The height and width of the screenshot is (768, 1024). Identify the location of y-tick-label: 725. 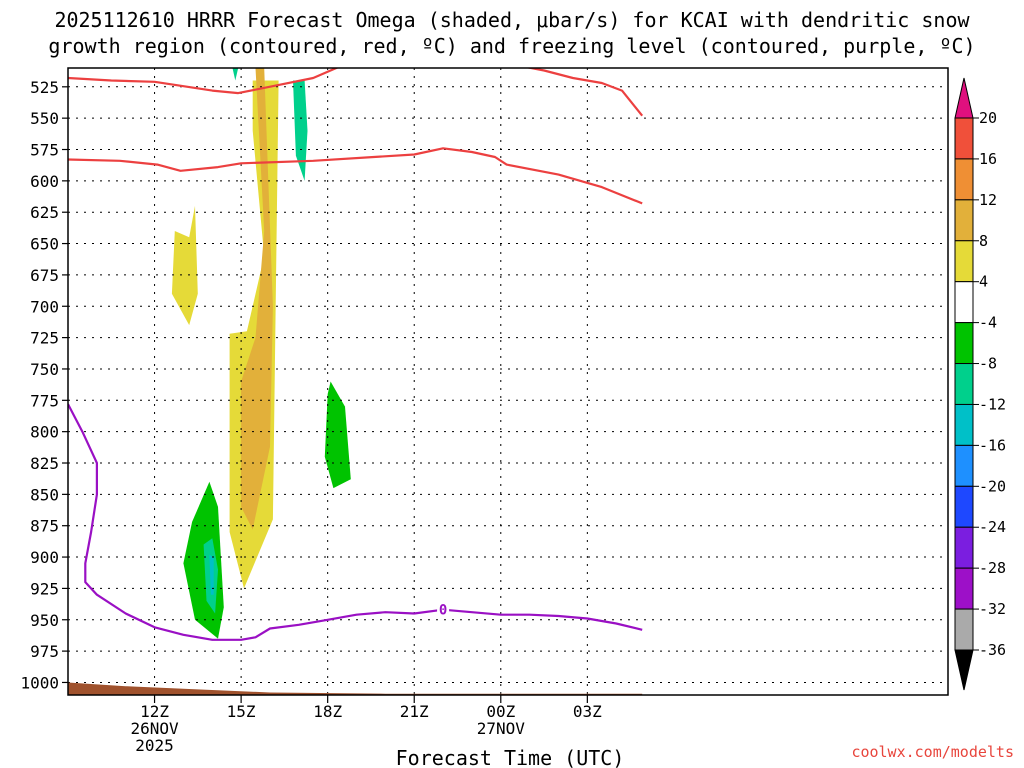
(44, 338).